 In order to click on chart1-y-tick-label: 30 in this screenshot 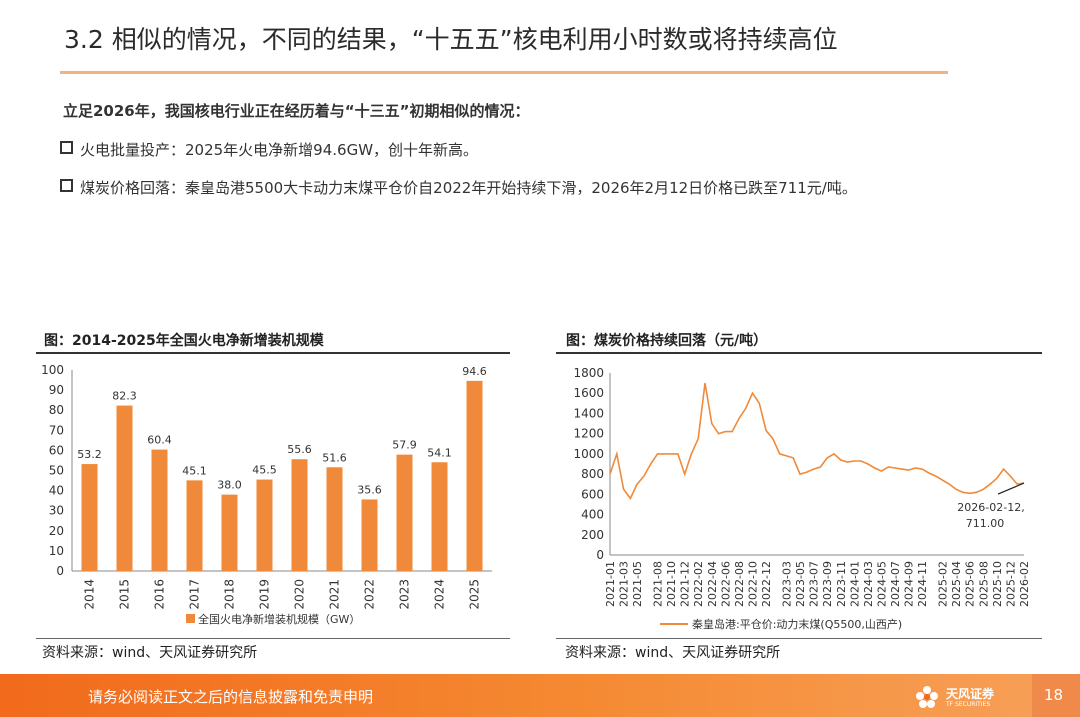, I will do `click(56, 511)`.